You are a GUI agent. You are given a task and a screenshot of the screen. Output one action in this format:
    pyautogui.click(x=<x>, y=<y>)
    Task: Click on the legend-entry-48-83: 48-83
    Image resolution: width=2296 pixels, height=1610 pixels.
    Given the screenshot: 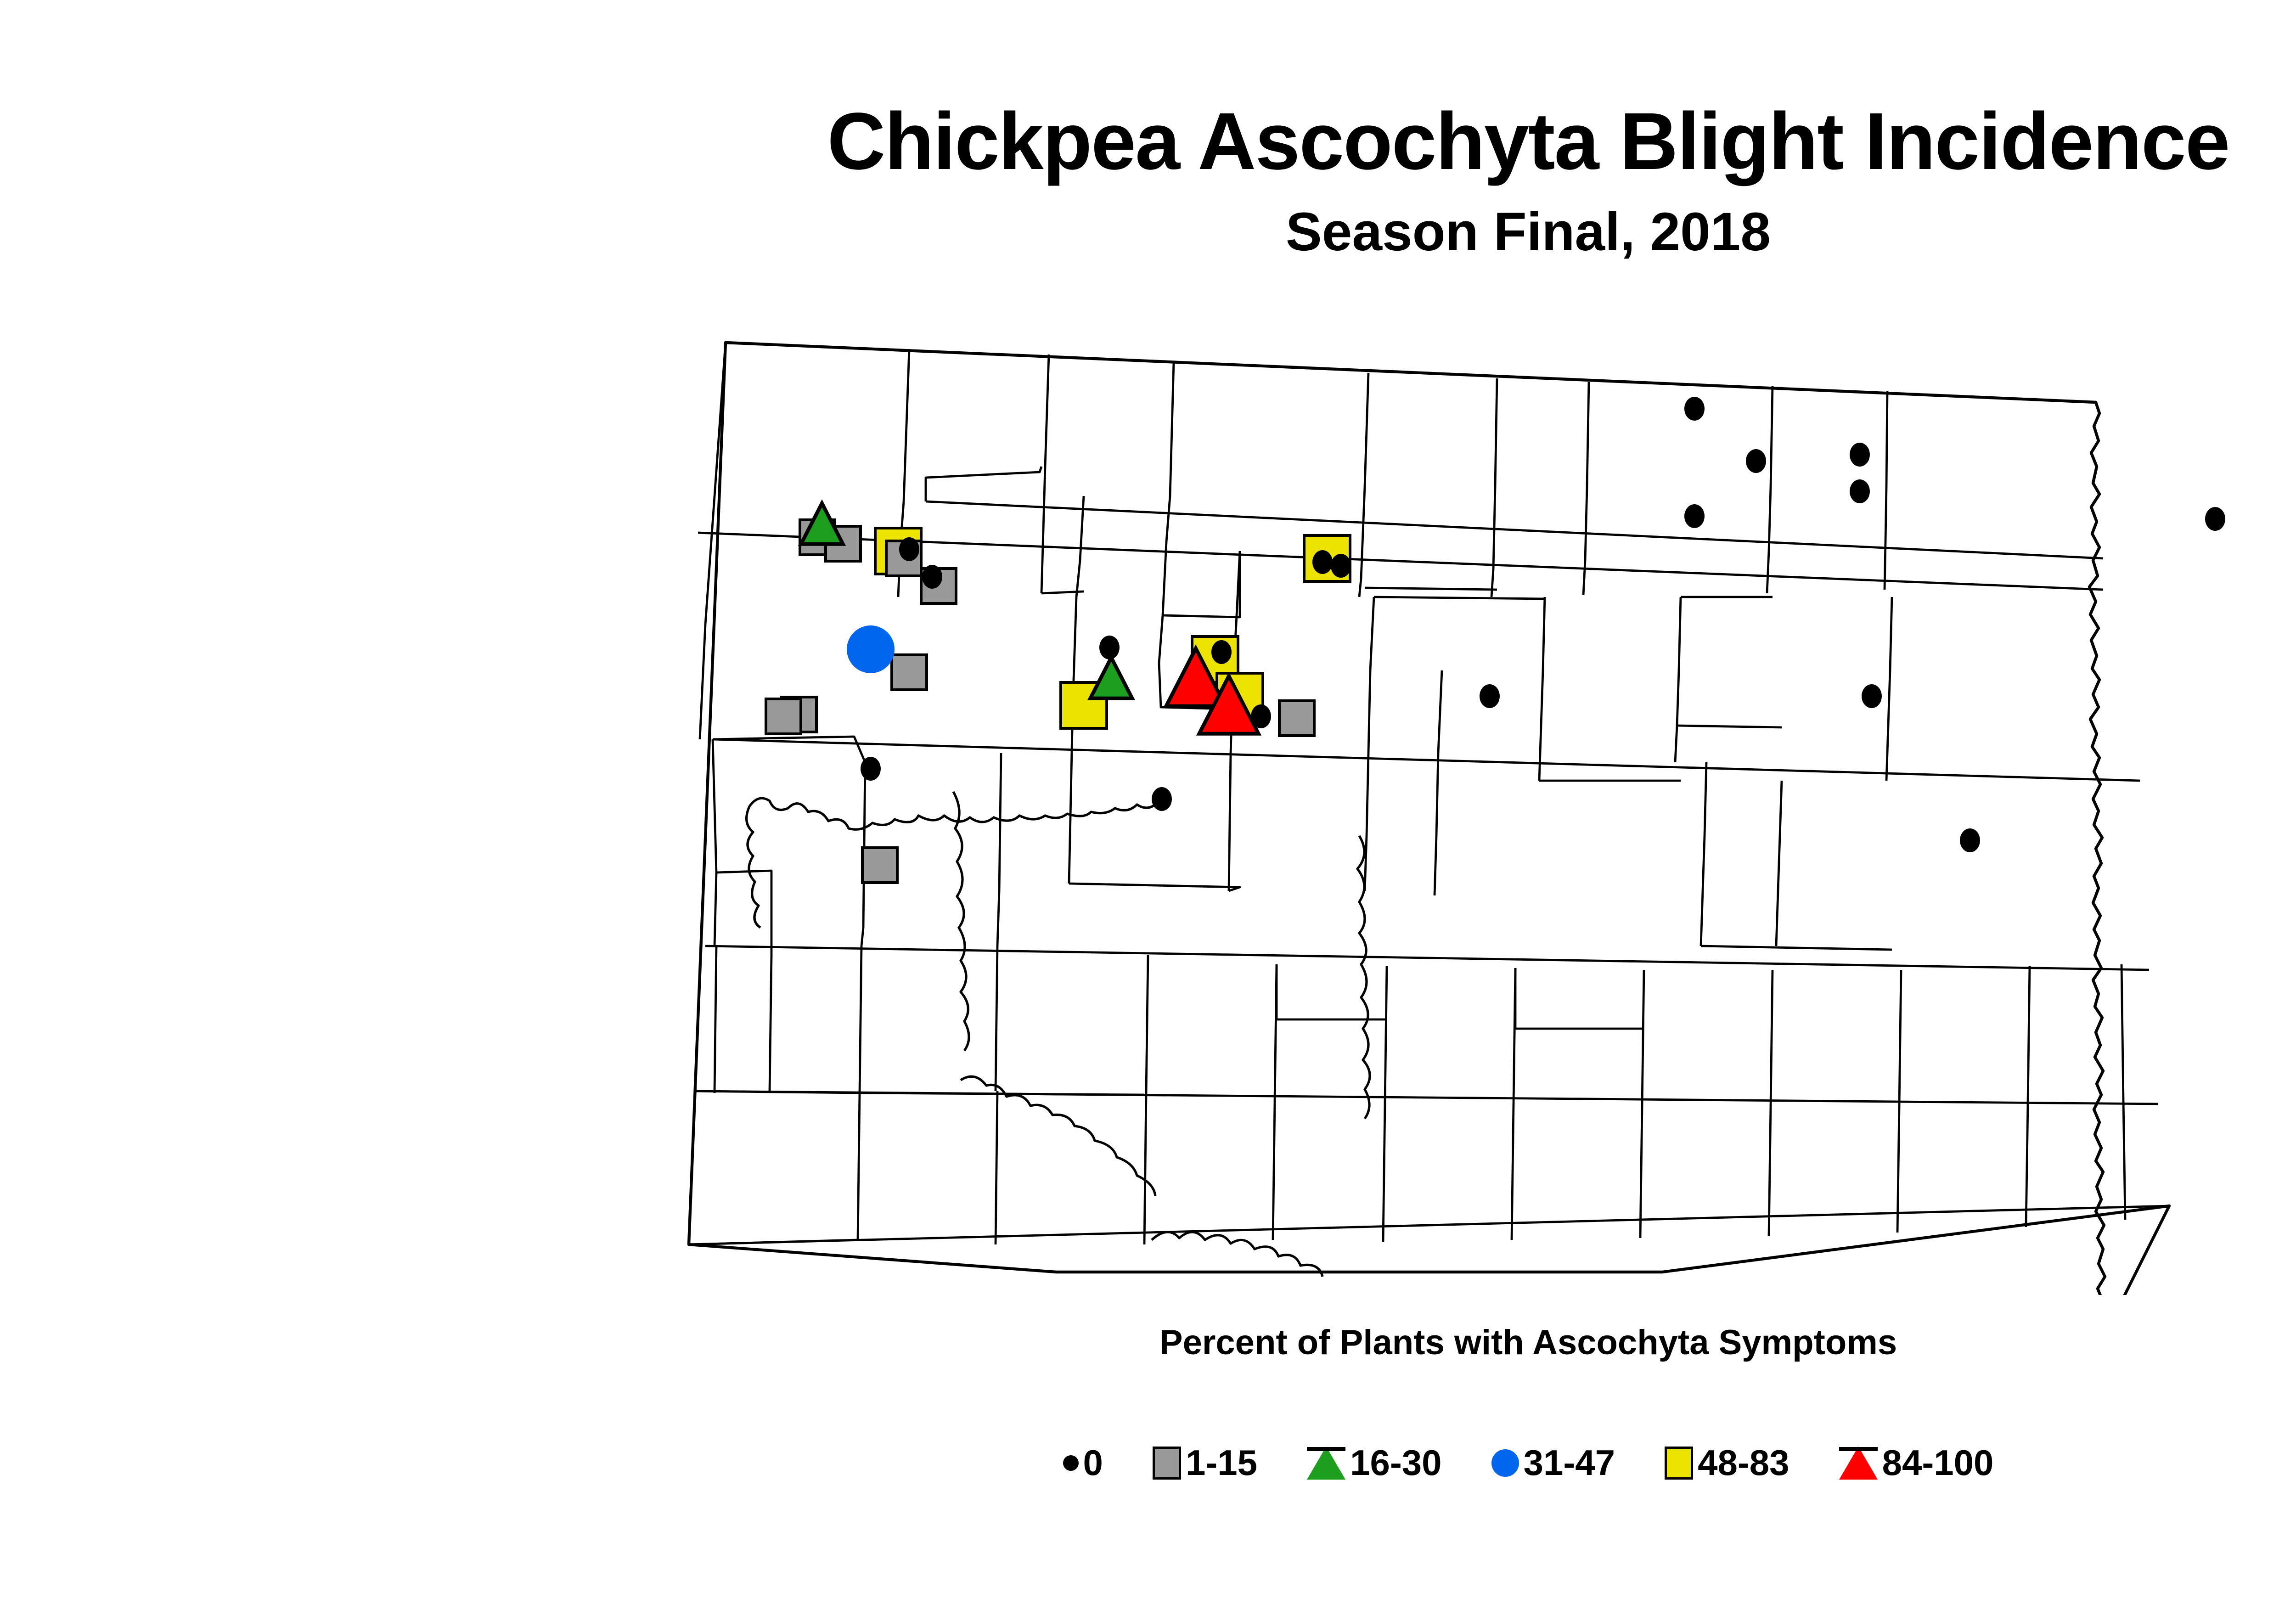 What is the action you would take?
    pyautogui.click(x=1727, y=1463)
    